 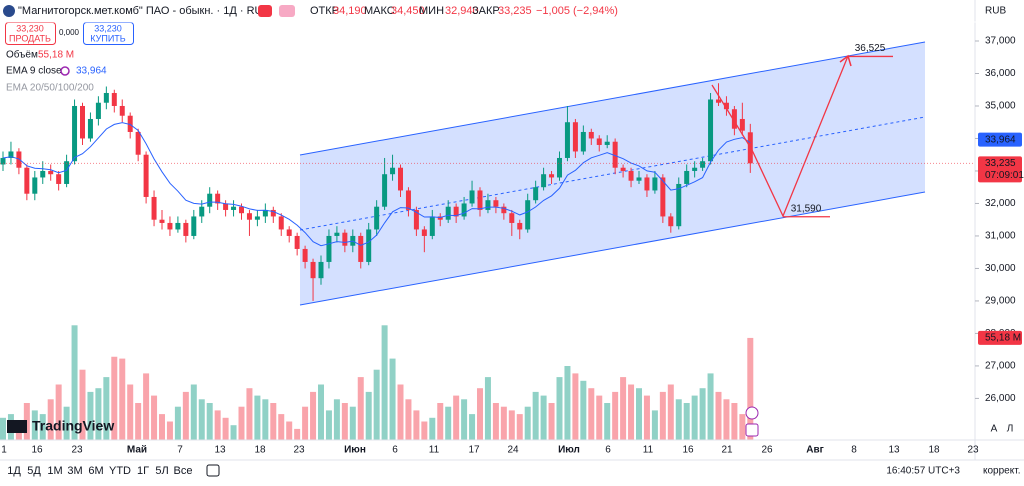 I want to click on ema-badge, so click(x=1000, y=139).